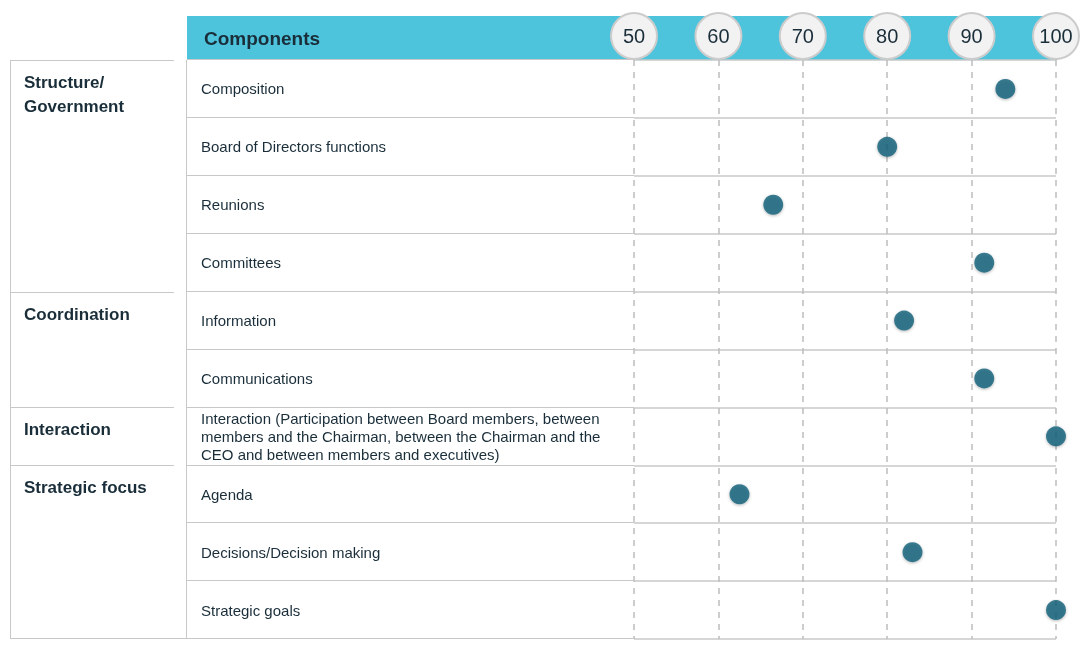 The image size is (1091, 652). What do you see at coordinates (262, 38) in the screenshot?
I see `y-axis-title: Components` at bounding box center [262, 38].